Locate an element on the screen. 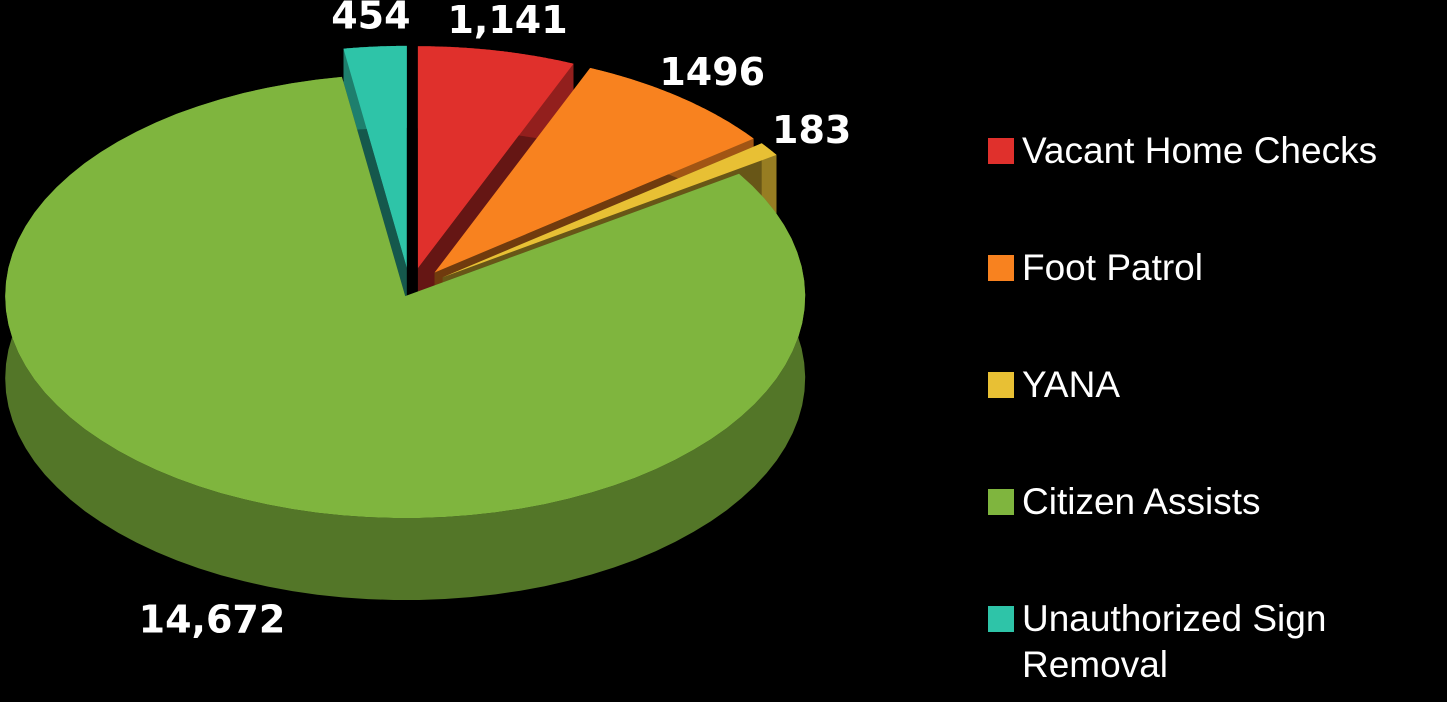 The height and width of the screenshot is (702, 1447). data-label: 454 is located at coordinates (370, 18).